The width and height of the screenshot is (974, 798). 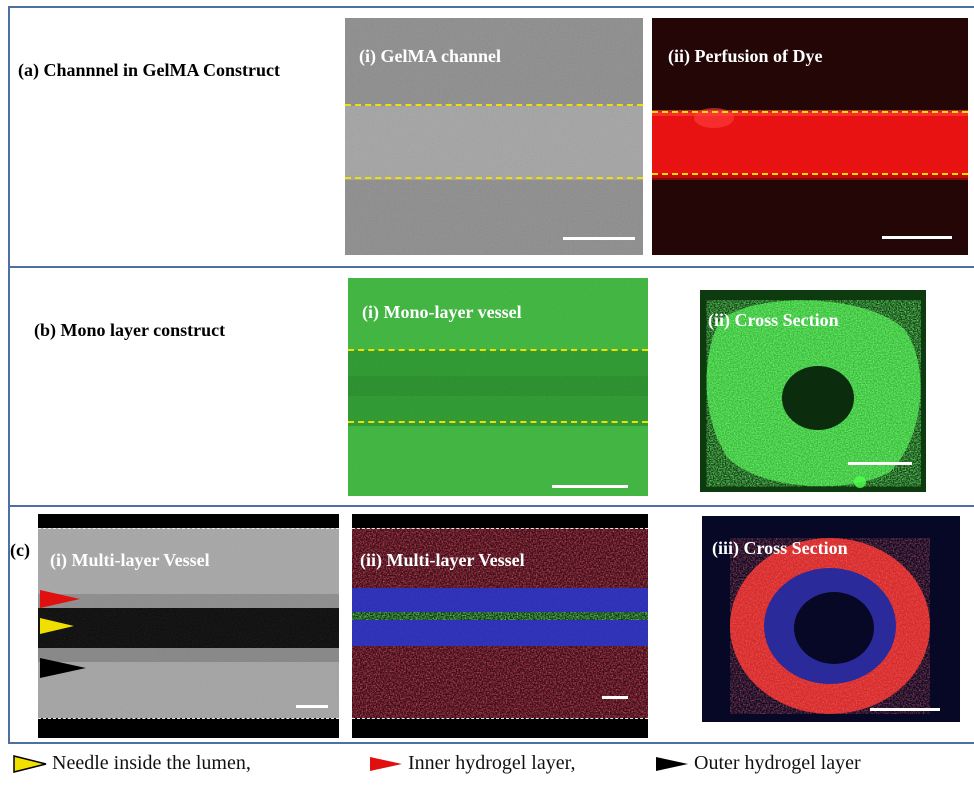 I want to click on dye-perfusion-image, so click(x=810, y=136).